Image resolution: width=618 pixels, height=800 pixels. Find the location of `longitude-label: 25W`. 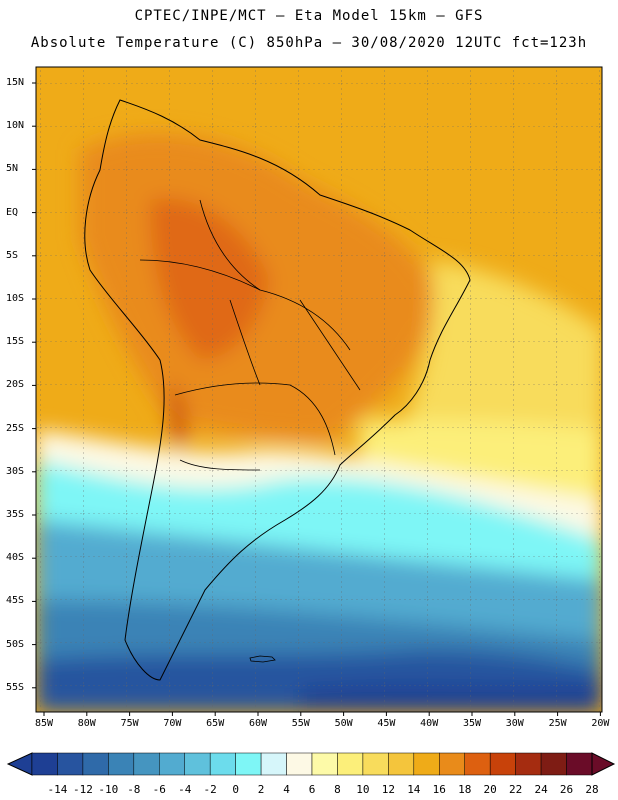

longitude-label: 25W is located at coordinates (557, 723).